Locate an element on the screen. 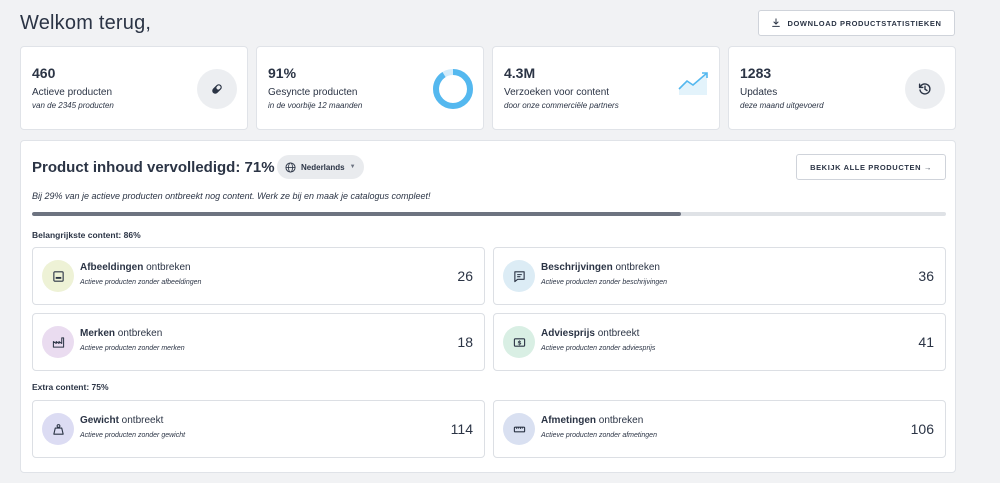 This screenshot has height=483, width=1000. kpi-value: 460 is located at coordinates (44, 73).